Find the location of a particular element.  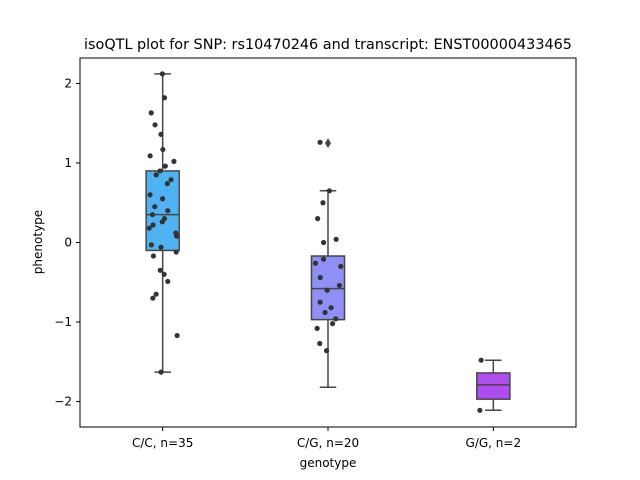

x-tick-label: C/G, n=20 is located at coordinates (328, 443).